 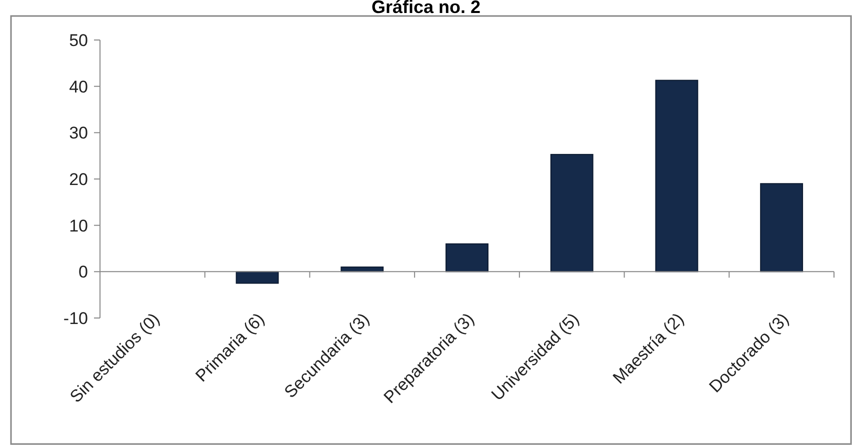 What do you see at coordinates (426, 8) in the screenshot?
I see `chart-title: Gráfica no. 2` at bounding box center [426, 8].